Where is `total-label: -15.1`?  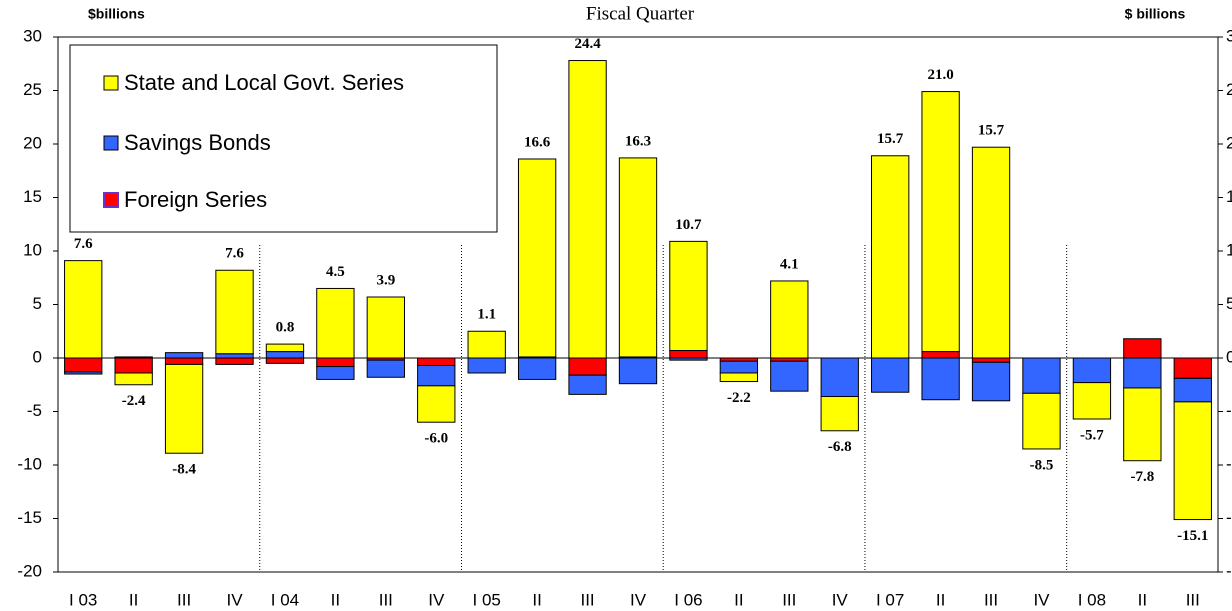
total-label: -15.1 is located at coordinates (1192, 536).